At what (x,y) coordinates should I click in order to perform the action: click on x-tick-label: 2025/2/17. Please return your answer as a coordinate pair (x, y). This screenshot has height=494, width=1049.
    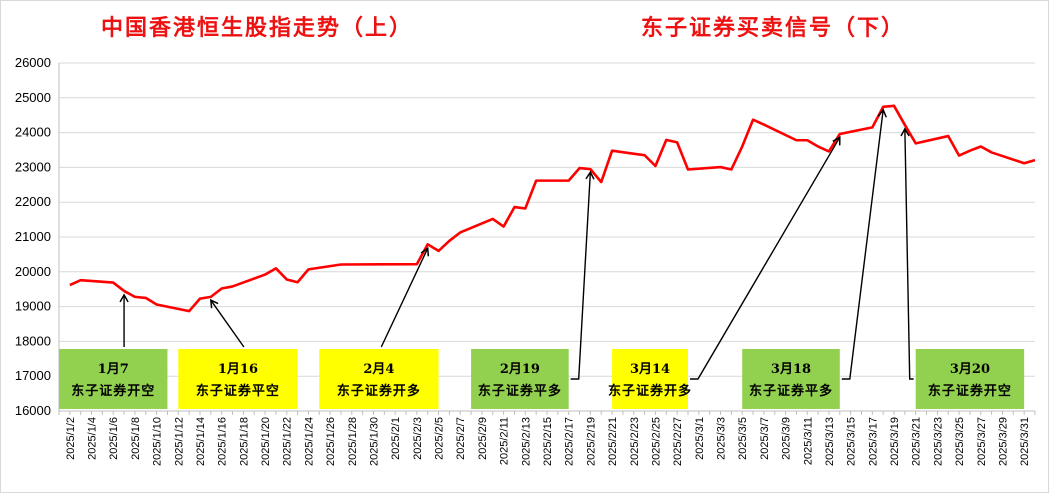
    Looking at the image, I should click on (570, 441).